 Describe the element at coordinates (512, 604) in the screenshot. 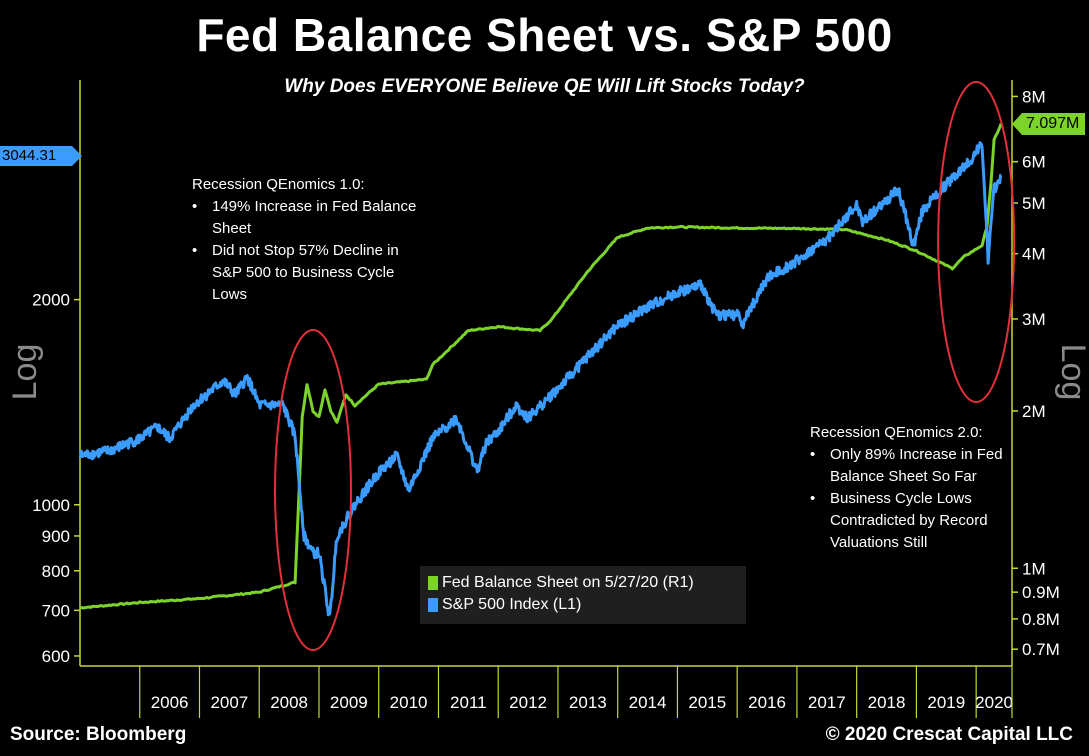

I see `legend-label-spx: S&P 500 Index (L1)` at that location.